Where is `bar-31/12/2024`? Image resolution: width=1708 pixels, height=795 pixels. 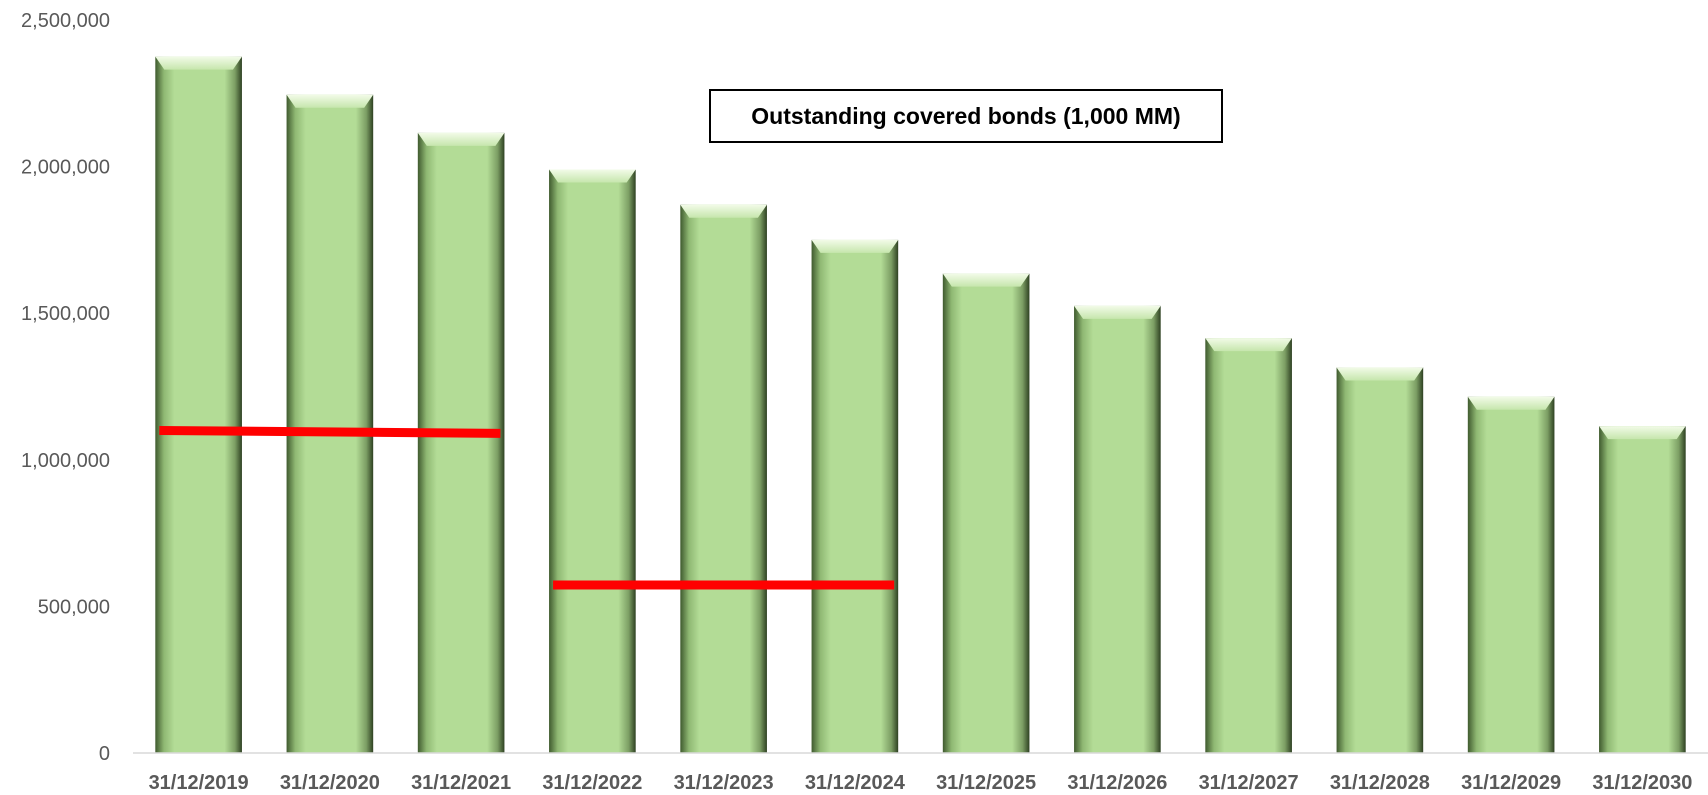
bar-31/12/2024 is located at coordinates (855, 496).